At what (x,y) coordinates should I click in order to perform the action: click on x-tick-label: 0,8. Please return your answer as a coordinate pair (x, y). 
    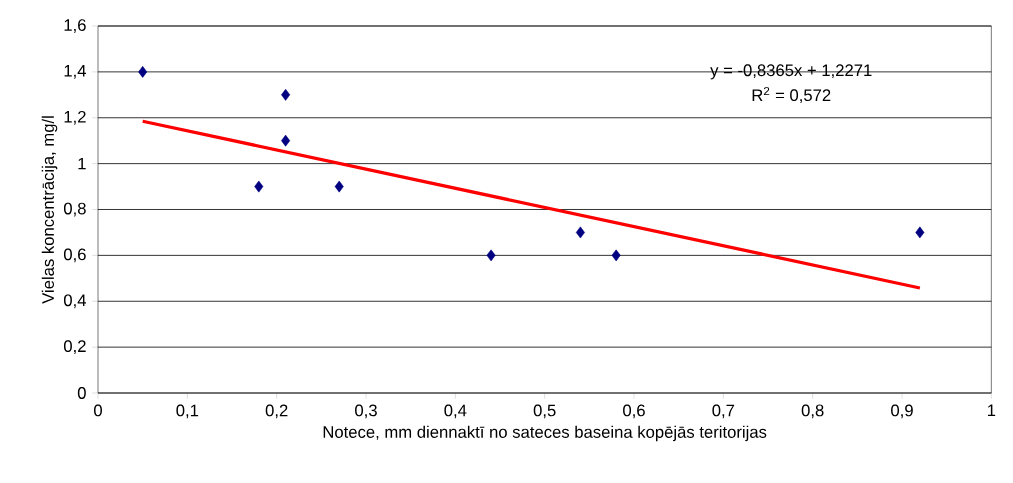
    Looking at the image, I should click on (812, 411).